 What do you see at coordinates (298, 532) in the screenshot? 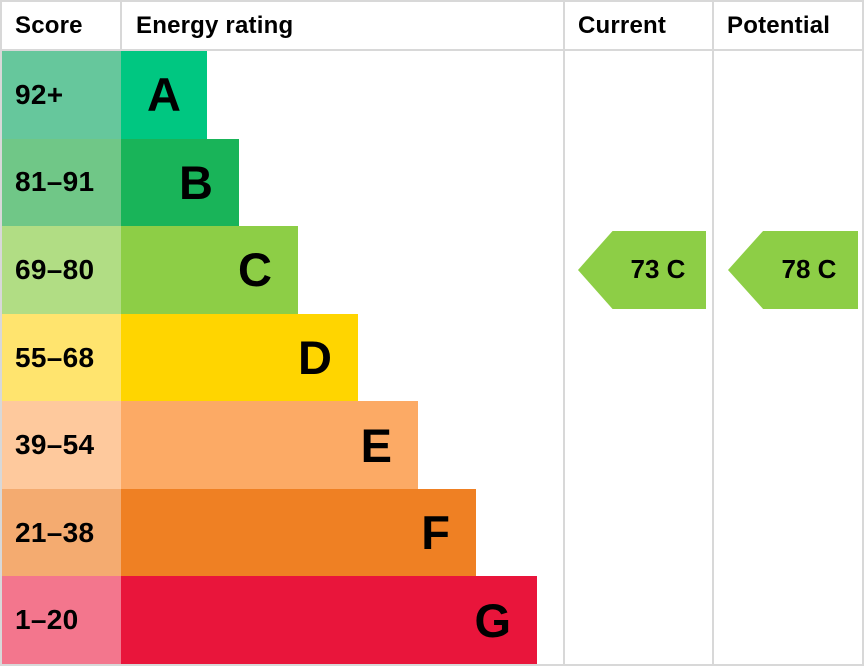
I see `band-bar: F` at bounding box center [298, 532].